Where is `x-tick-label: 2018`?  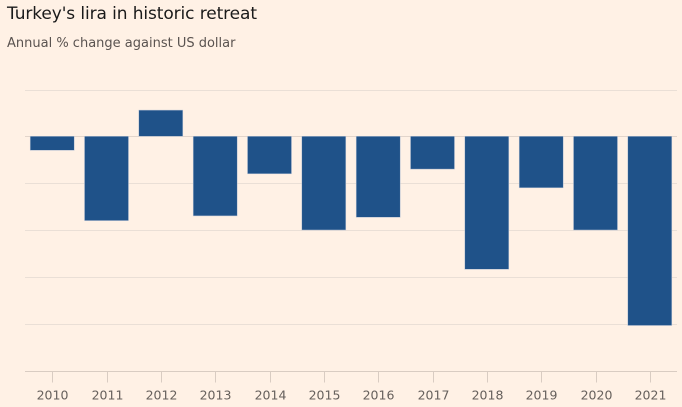
x-tick-label: 2018 is located at coordinates (488, 395).